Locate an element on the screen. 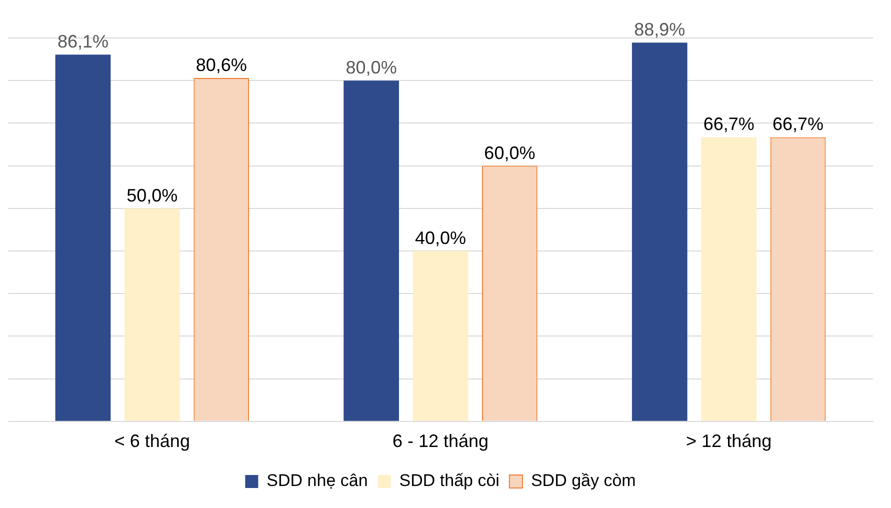 The width and height of the screenshot is (891, 508). data-label: 86,1% is located at coordinates (82, 42).